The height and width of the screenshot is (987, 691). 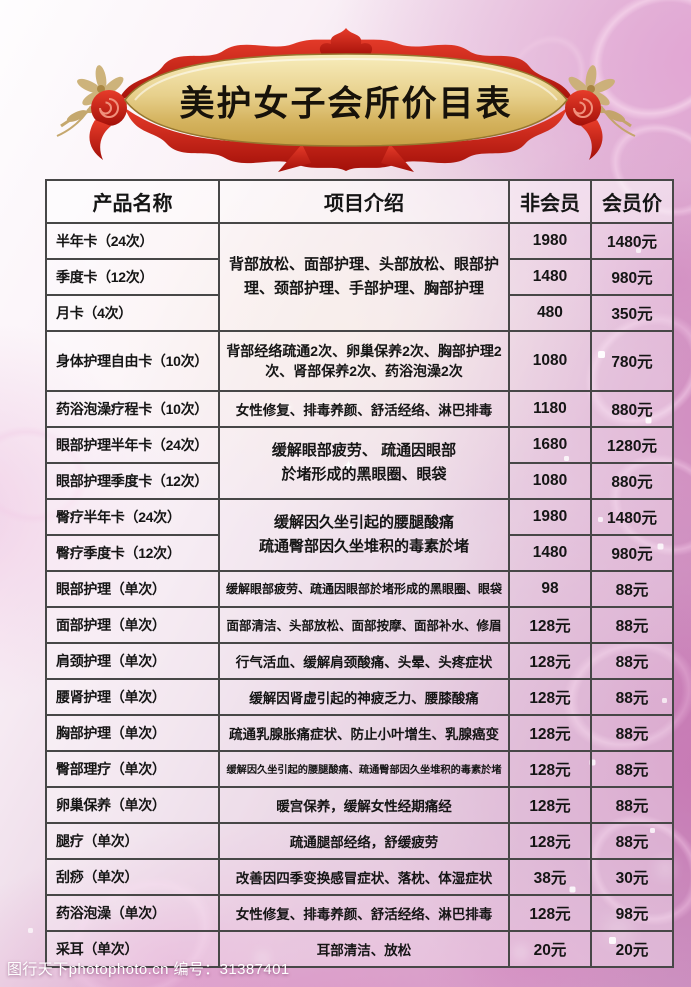 What do you see at coordinates (132, 876) in the screenshot?
I see `product-name-cell: 刮痧（单次）` at bounding box center [132, 876].